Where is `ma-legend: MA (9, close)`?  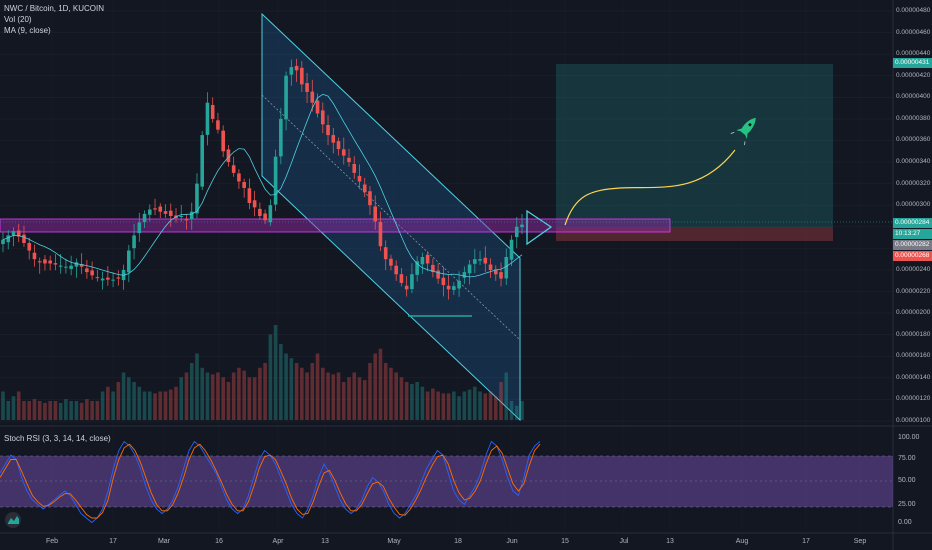
ma-legend: MA (9, close) is located at coordinates (27, 30).